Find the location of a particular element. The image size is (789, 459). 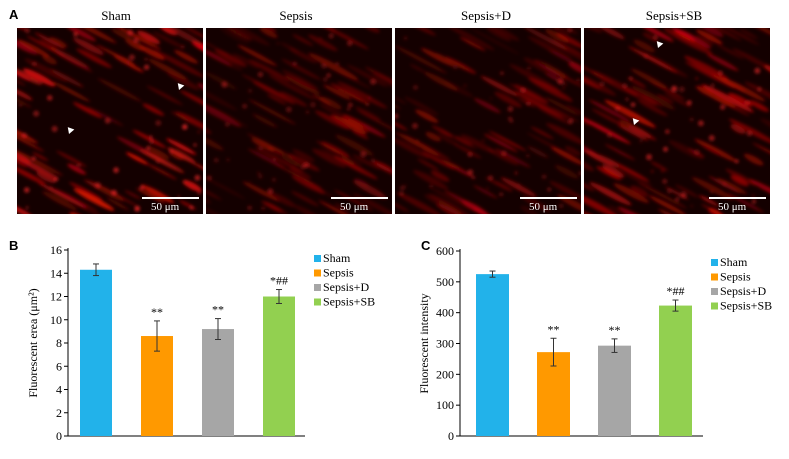

bar is located at coordinates (492, 355).